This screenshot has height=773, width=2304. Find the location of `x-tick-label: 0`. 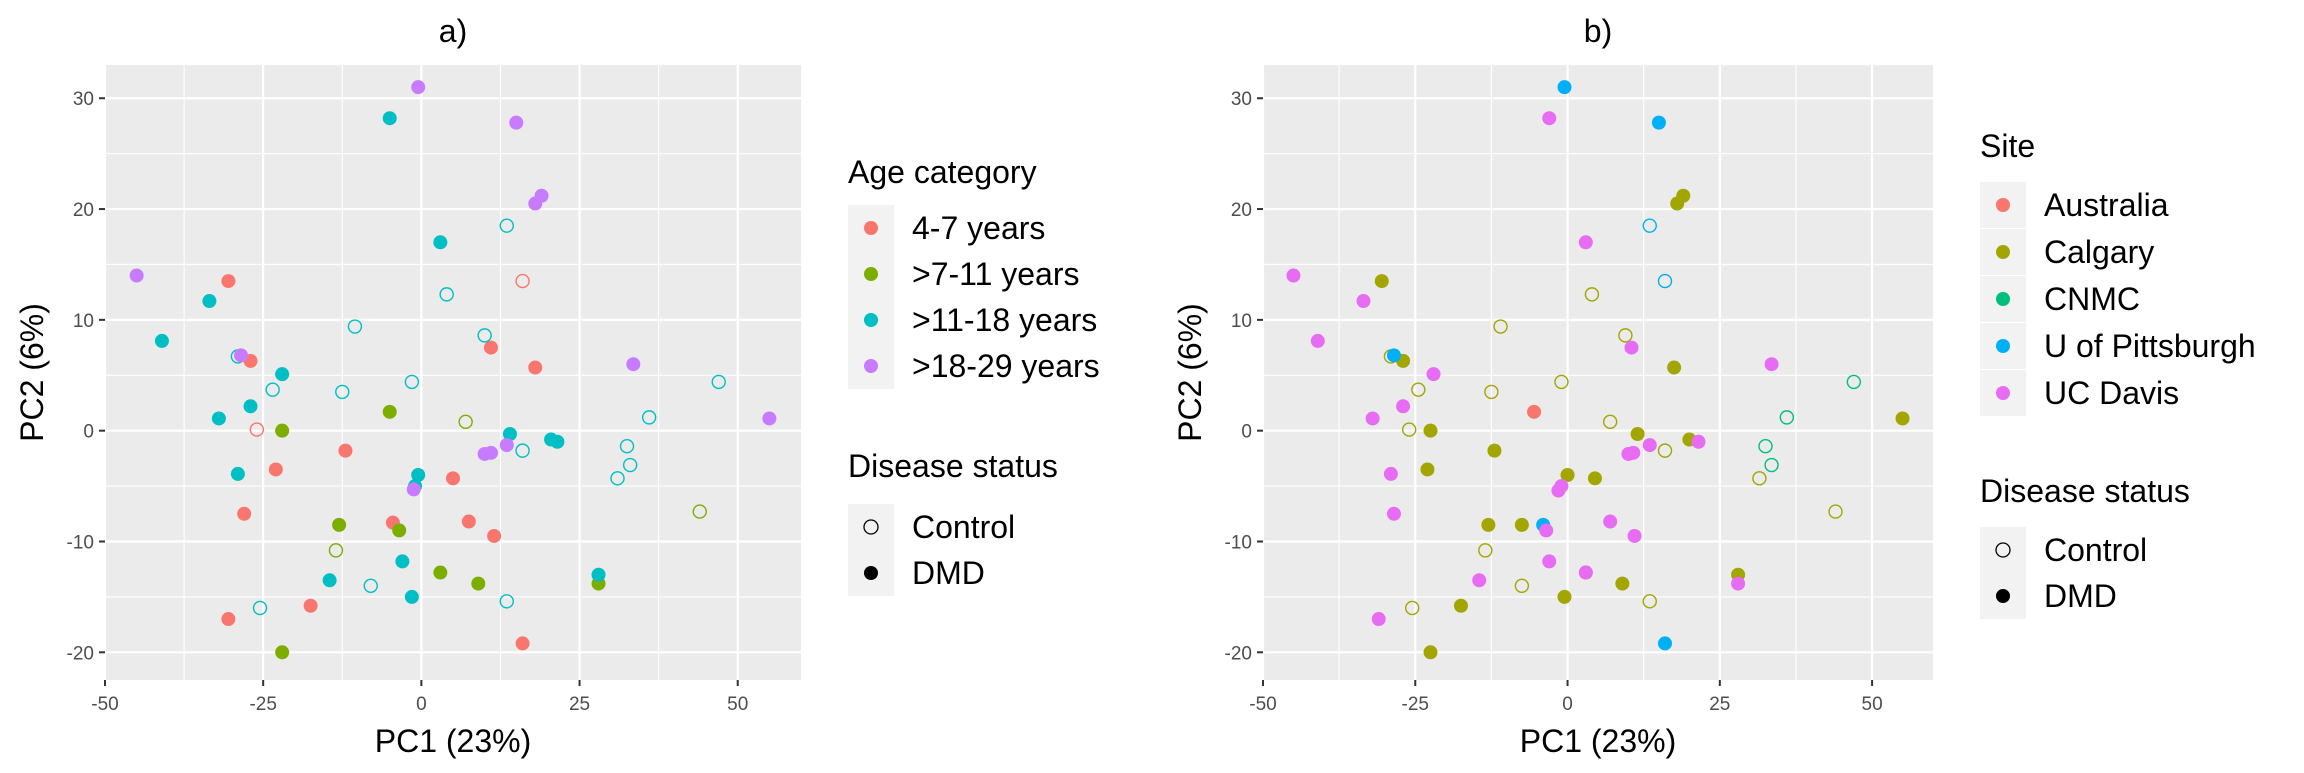

x-tick-label: 0 is located at coordinates (1567, 704).